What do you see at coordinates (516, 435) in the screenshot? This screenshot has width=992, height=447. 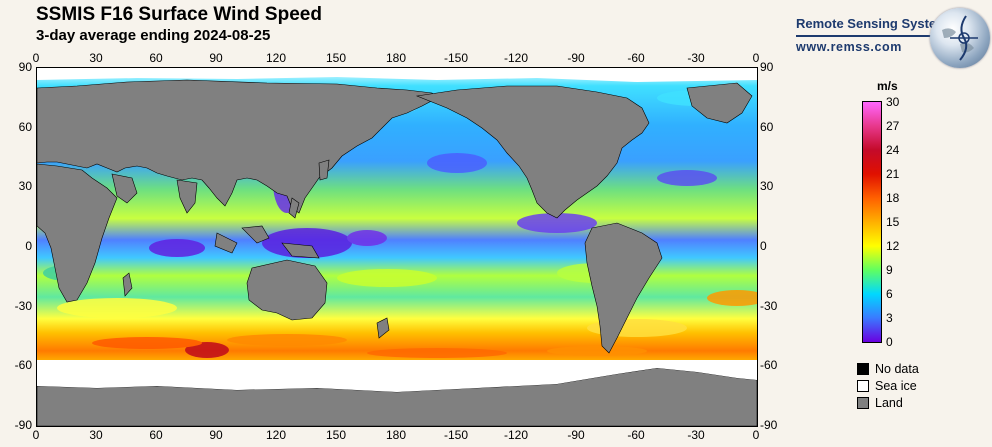 I see `lon-tick-bottom: -120` at bounding box center [516, 435].